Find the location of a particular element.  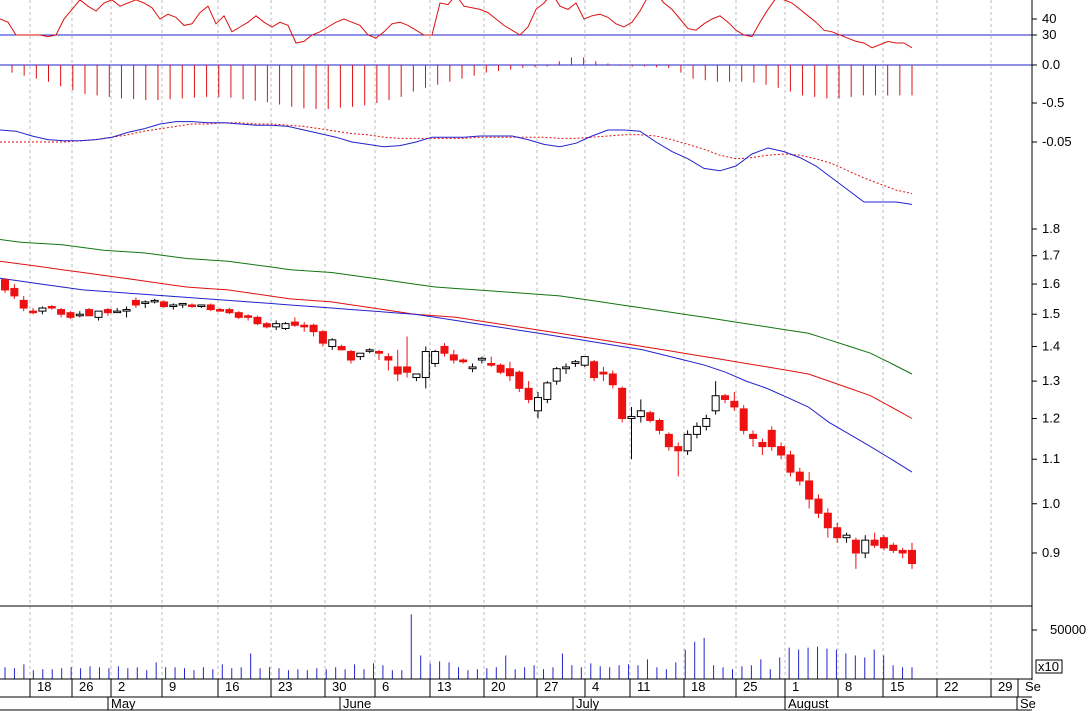

price-tick-label: 1.4 is located at coordinates (1051, 345).